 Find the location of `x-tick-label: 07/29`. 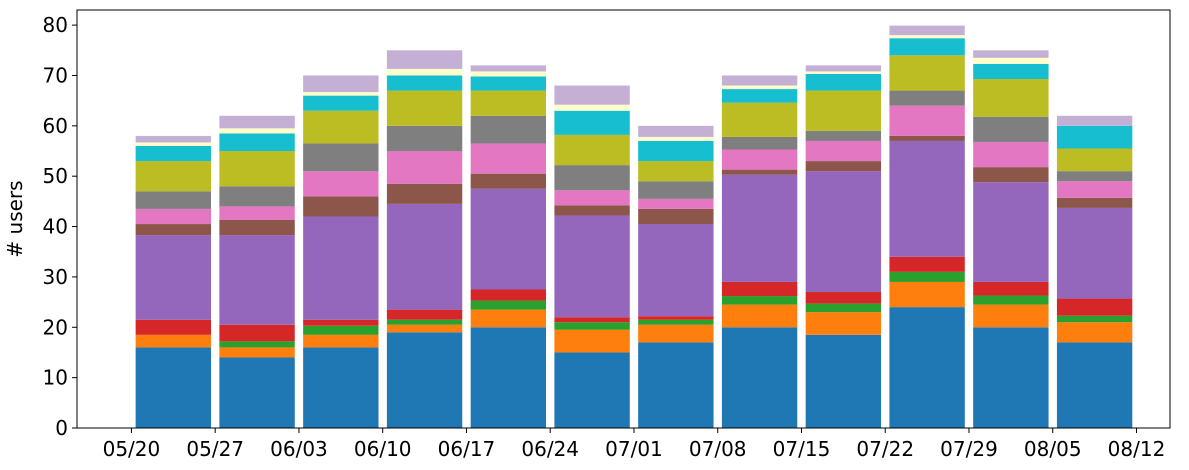

x-tick-label: 07/29 is located at coordinates (969, 449).